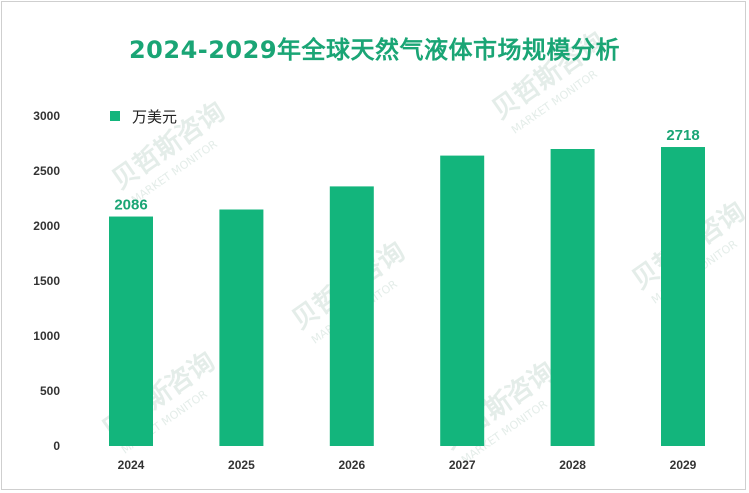  What do you see at coordinates (154, 117) in the screenshot?
I see `legend-label: 万美元` at bounding box center [154, 117].